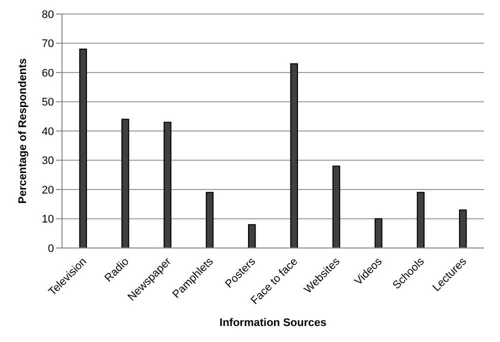  I want to click on x-axis-title: Information Sources, so click(273, 323).